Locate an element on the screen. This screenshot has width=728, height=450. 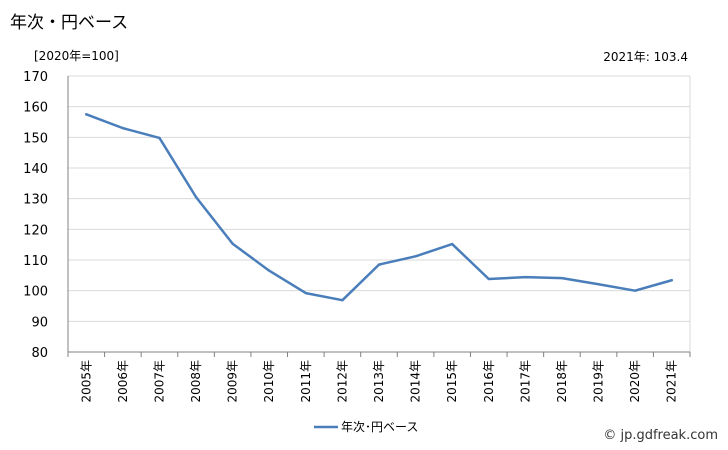
y-tick-label: 120 is located at coordinates (35, 230).